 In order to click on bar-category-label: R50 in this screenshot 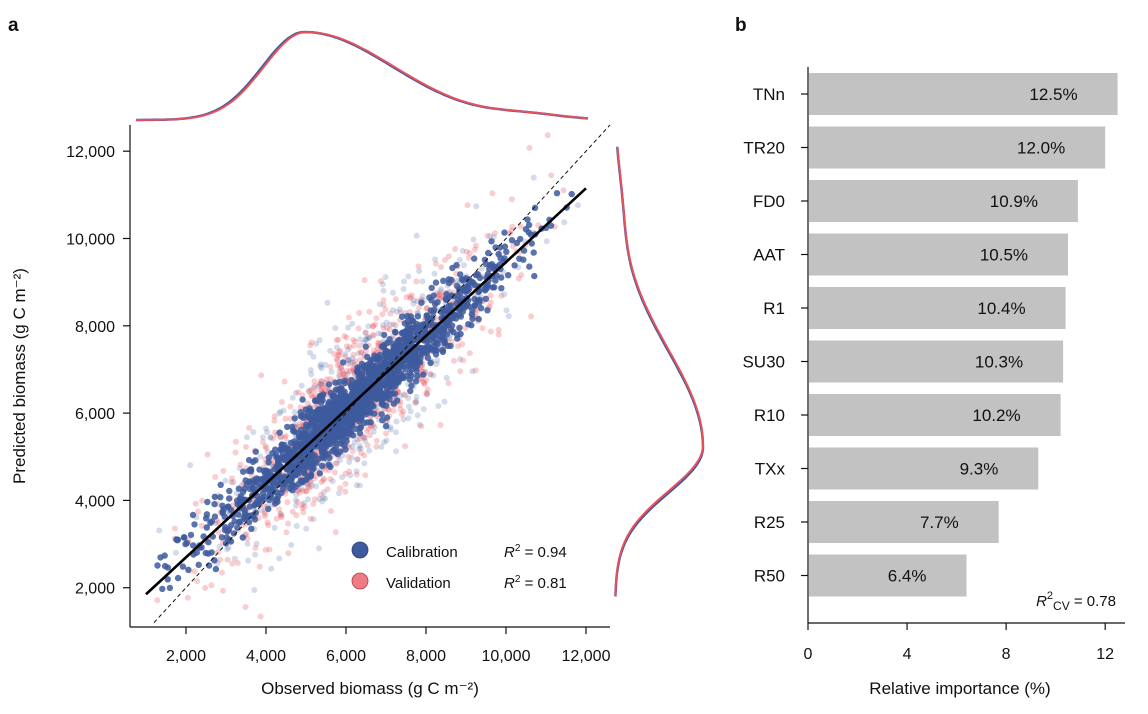, I will do `click(769, 576)`.